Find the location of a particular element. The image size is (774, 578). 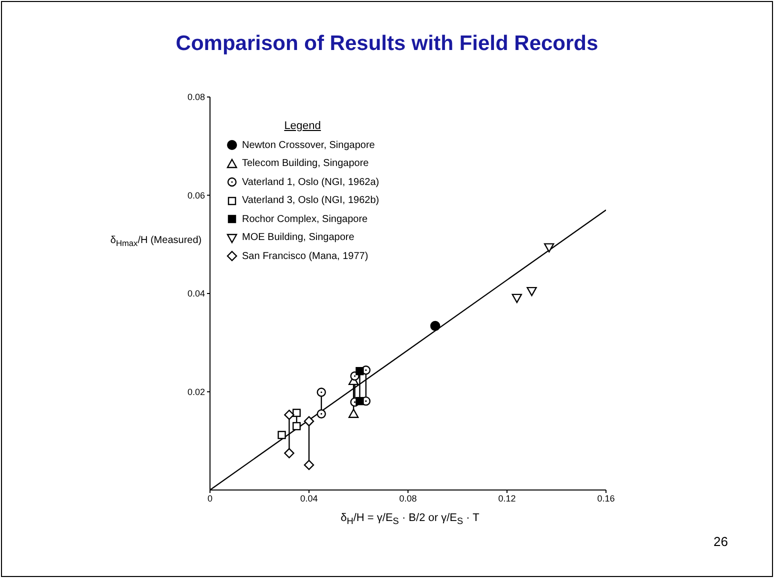

legend-title: Legend is located at coordinates (302, 126).